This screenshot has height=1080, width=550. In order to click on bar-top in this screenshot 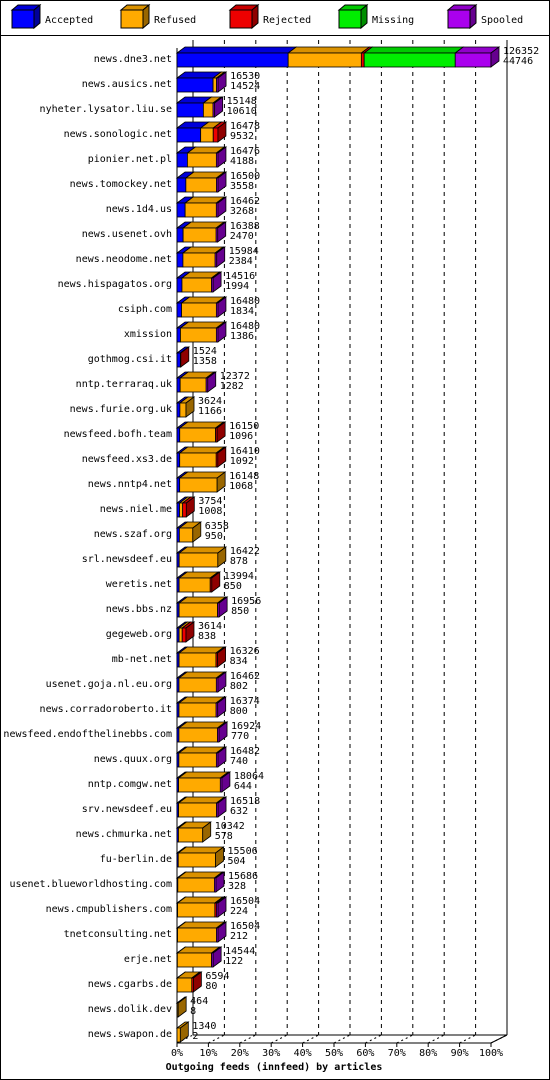, I will do `click(236, 50)`.